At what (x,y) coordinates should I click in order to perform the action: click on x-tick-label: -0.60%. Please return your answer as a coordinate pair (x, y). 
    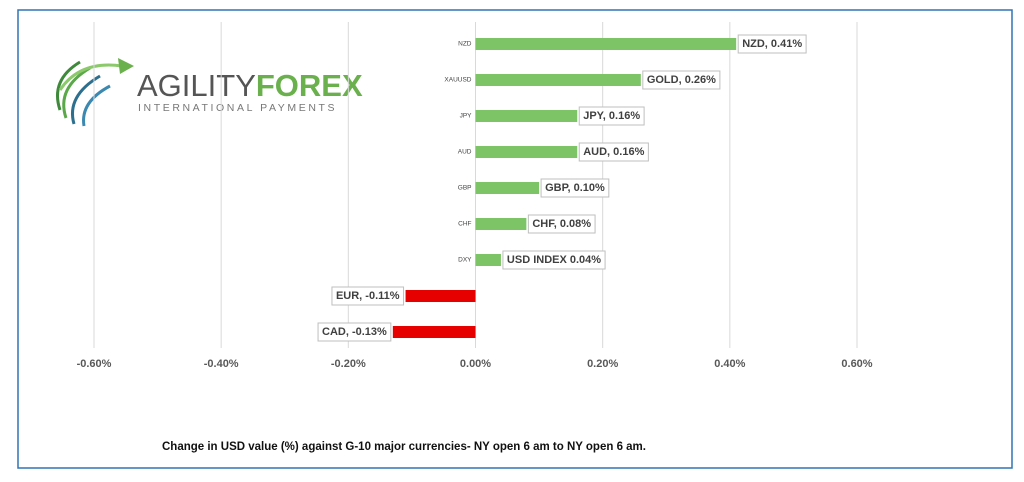
    Looking at the image, I should click on (94, 364).